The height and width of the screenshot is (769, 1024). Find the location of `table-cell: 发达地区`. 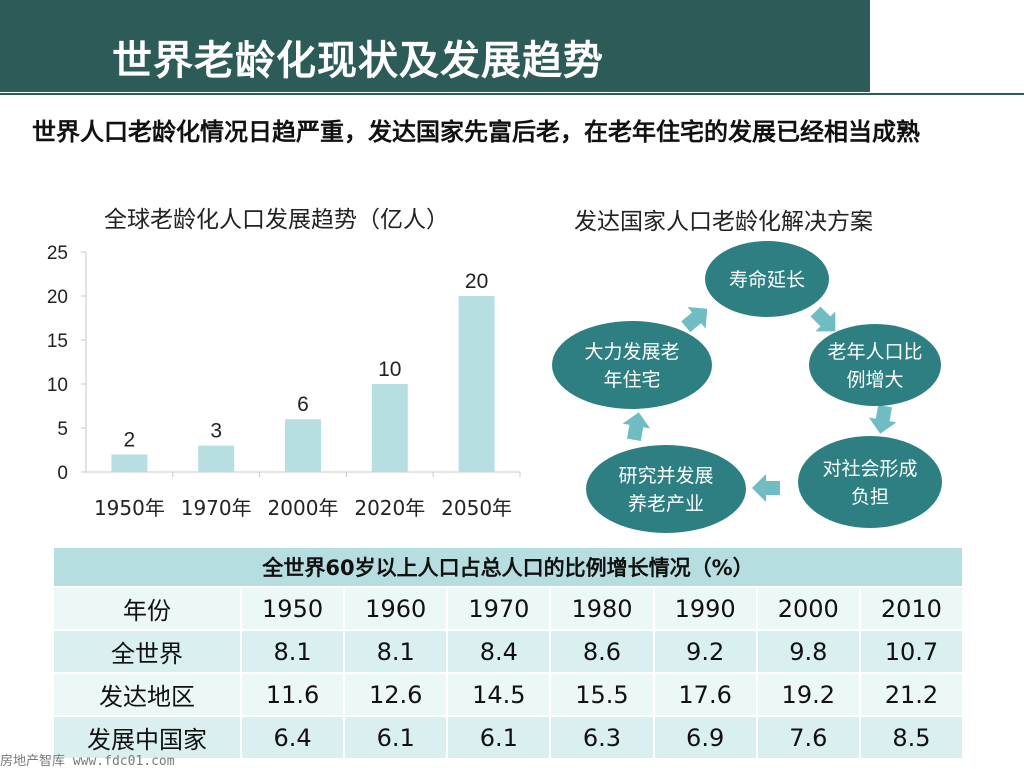

table-cell: 发达地区 is located at coordinates (147, 694).